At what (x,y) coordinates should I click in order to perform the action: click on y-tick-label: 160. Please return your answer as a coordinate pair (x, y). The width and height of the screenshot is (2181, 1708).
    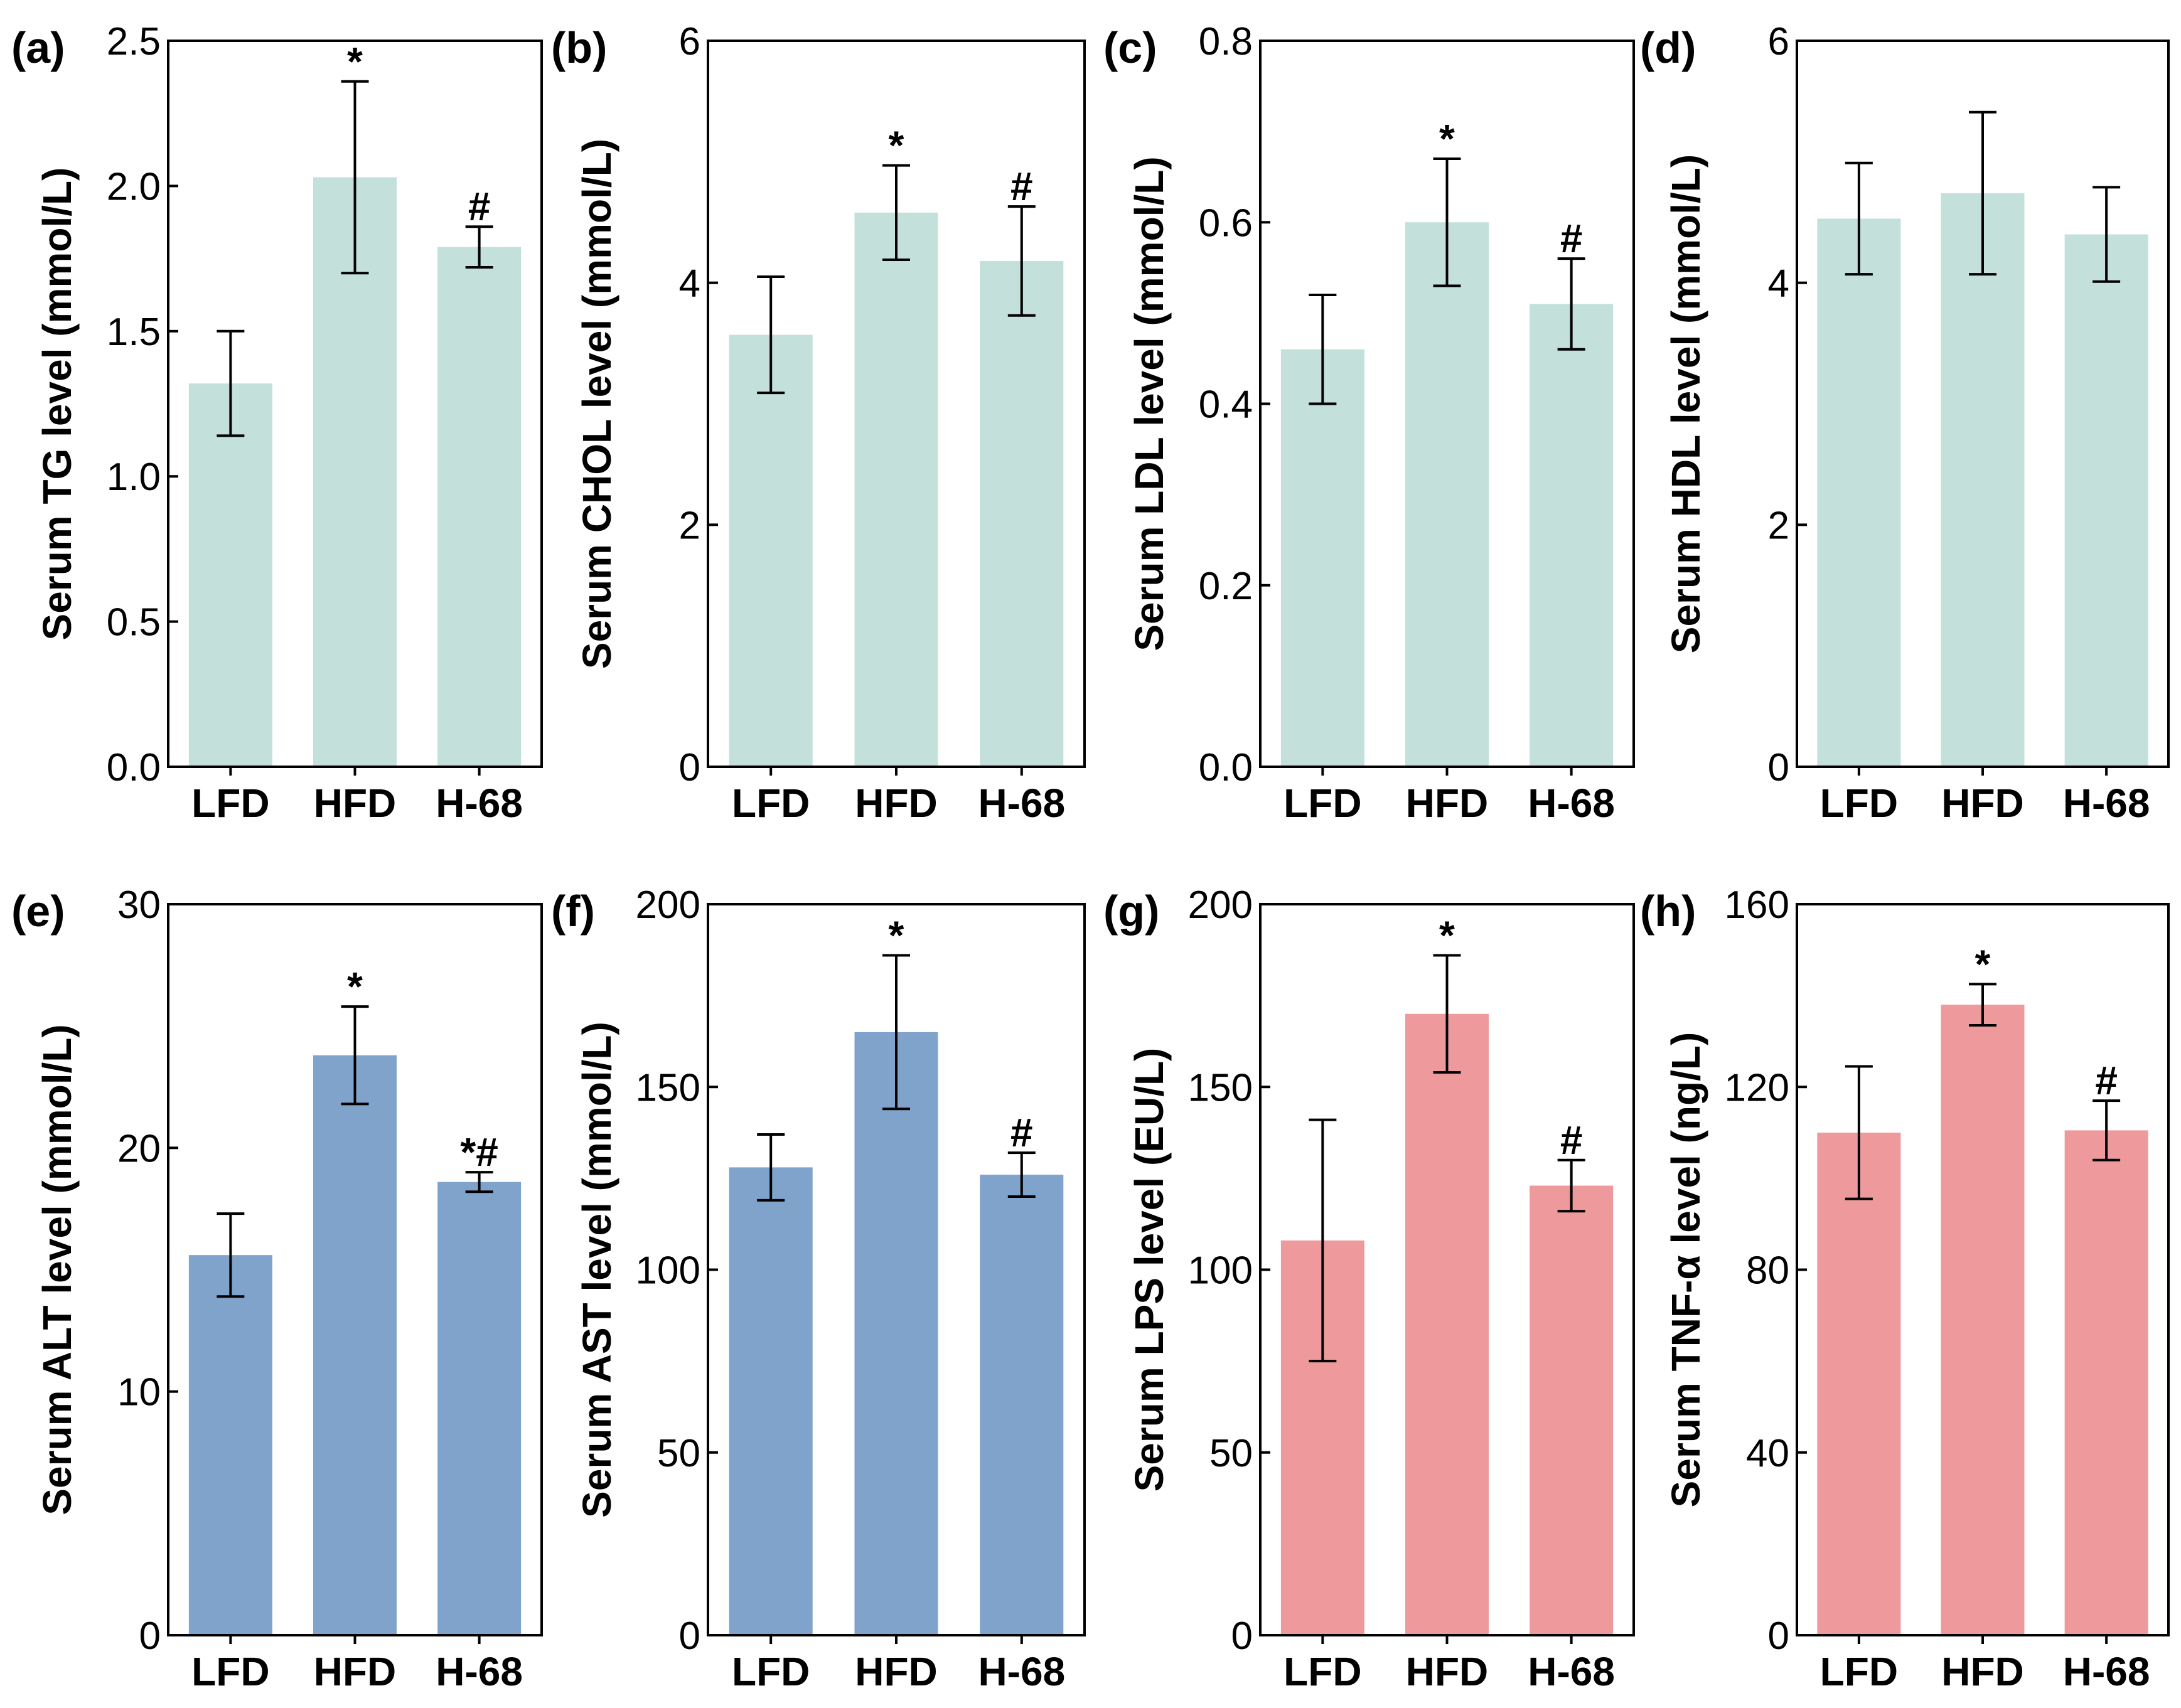
    Looking at the image, I should click on (1757, 905).